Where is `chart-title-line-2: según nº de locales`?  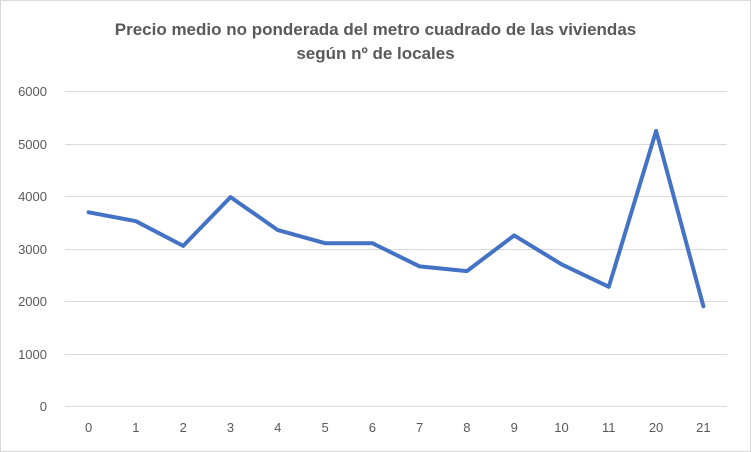 chart-title-line-2: según nº de locales is located at coordinates (375, 53).